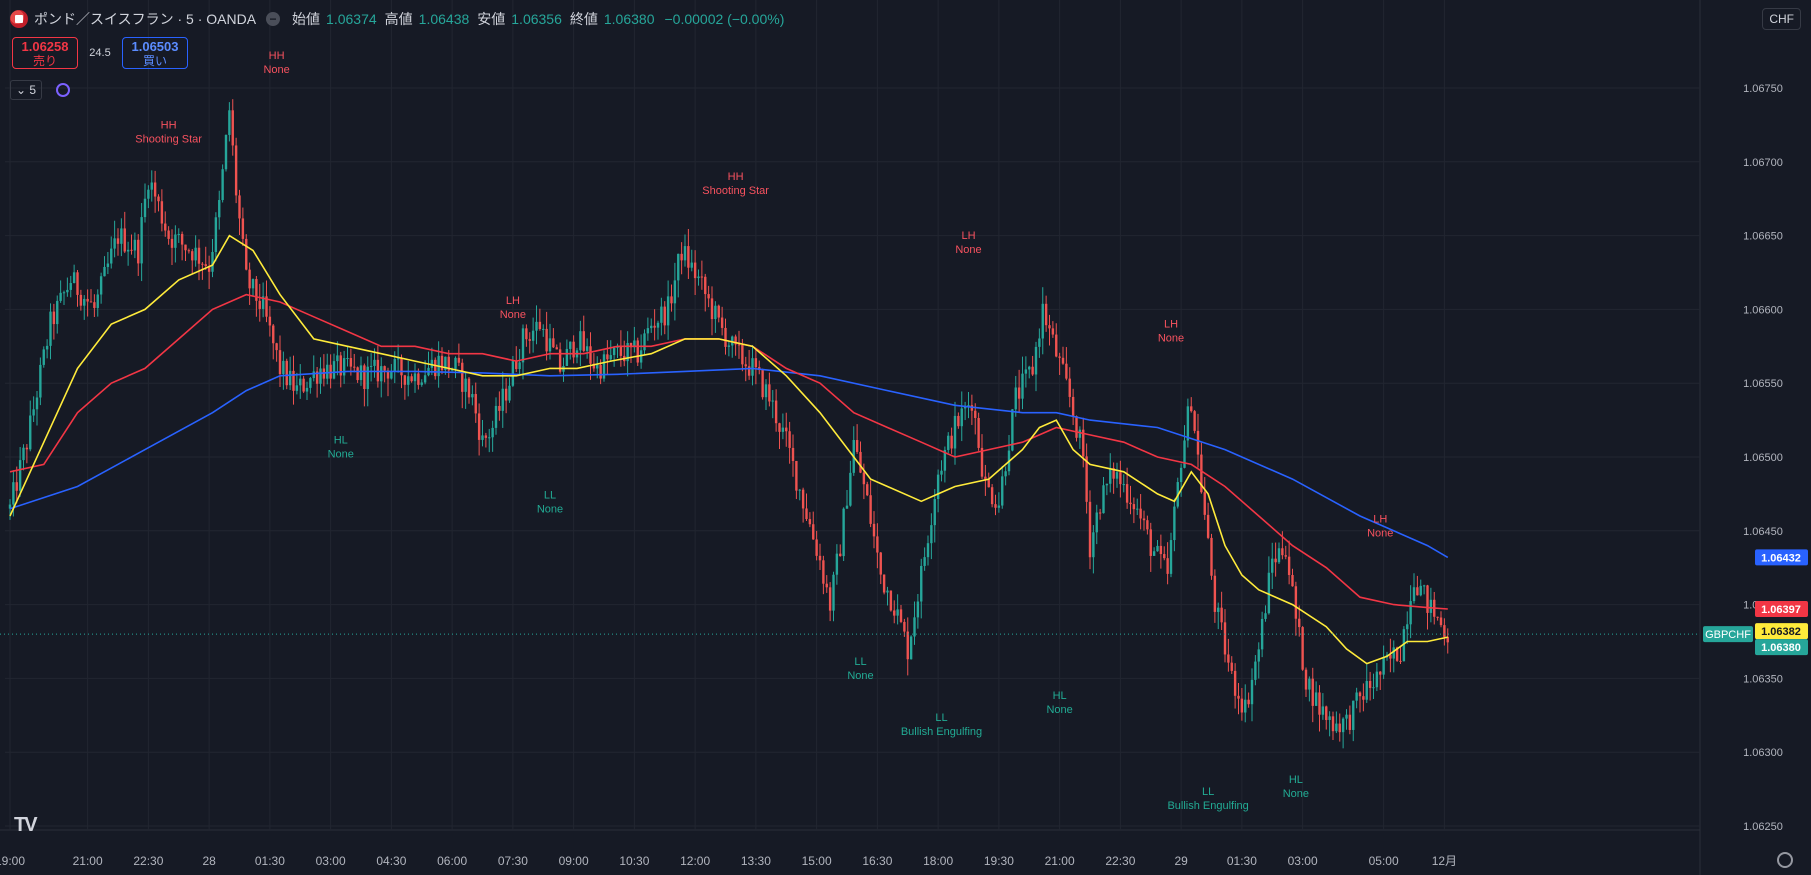  Describe the element at coordinates (273, 19) in the screenshot. I see `collapse-icon: −` at that location.